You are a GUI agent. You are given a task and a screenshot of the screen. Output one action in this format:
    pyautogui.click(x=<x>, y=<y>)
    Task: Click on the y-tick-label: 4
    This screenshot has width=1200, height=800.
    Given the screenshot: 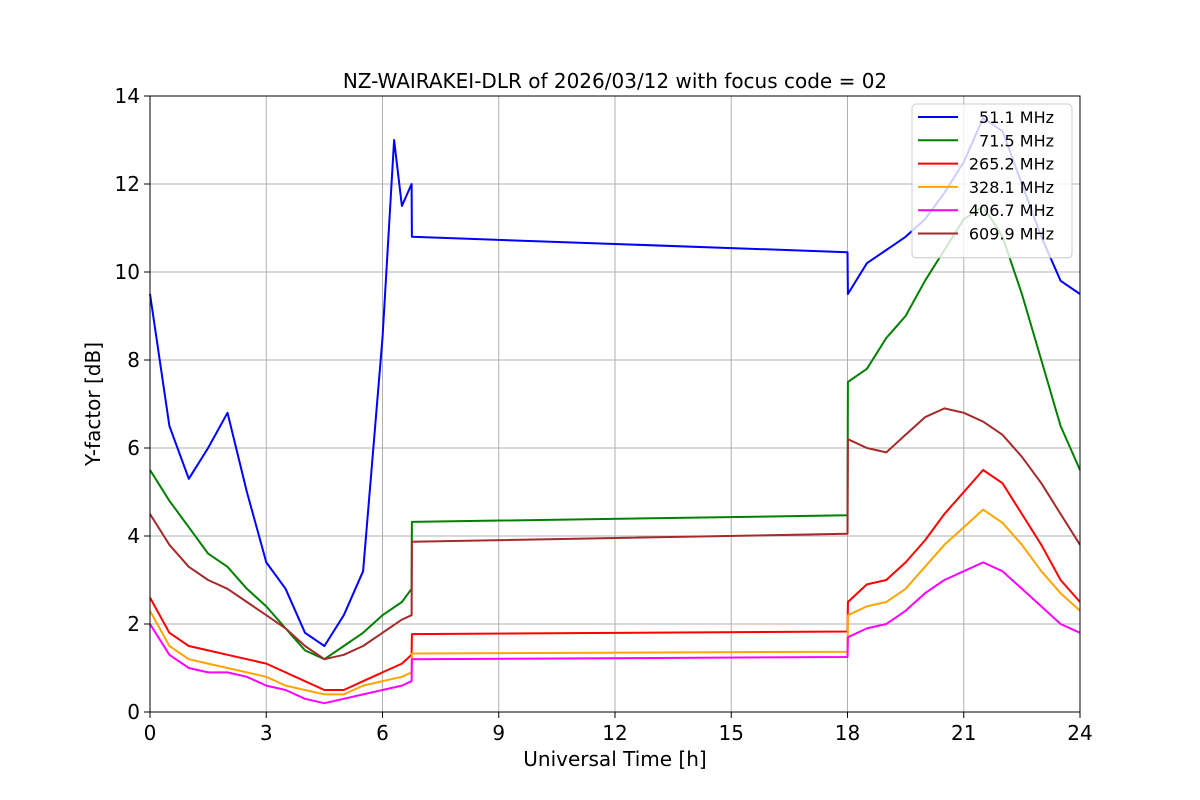 What is the action you would take?
    pyautogui.click(x=133, y=536)
    